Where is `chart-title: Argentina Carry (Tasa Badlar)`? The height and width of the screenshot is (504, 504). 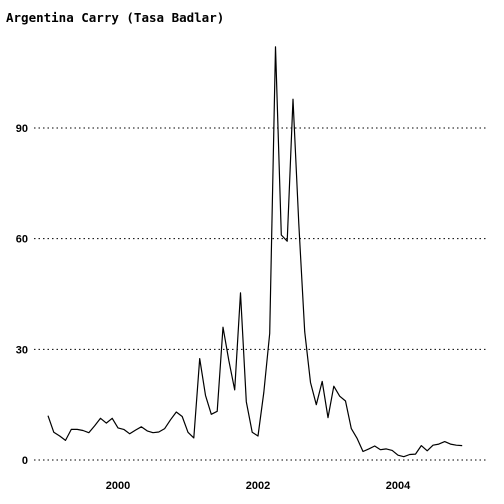 chart-title: Argentina Carry (Tasa Badlar) is located at coordinates (115, 17).